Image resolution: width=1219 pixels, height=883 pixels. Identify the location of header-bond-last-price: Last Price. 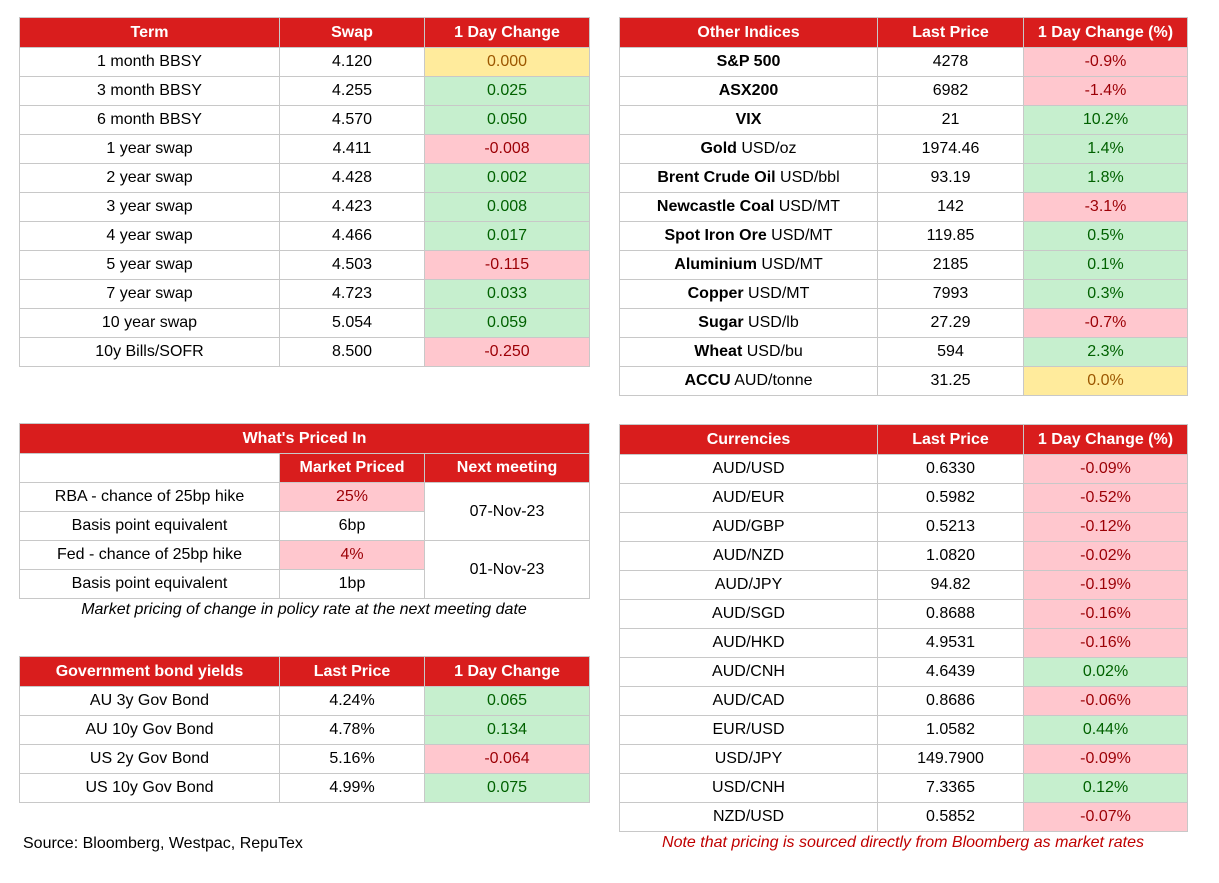
(352, 671).